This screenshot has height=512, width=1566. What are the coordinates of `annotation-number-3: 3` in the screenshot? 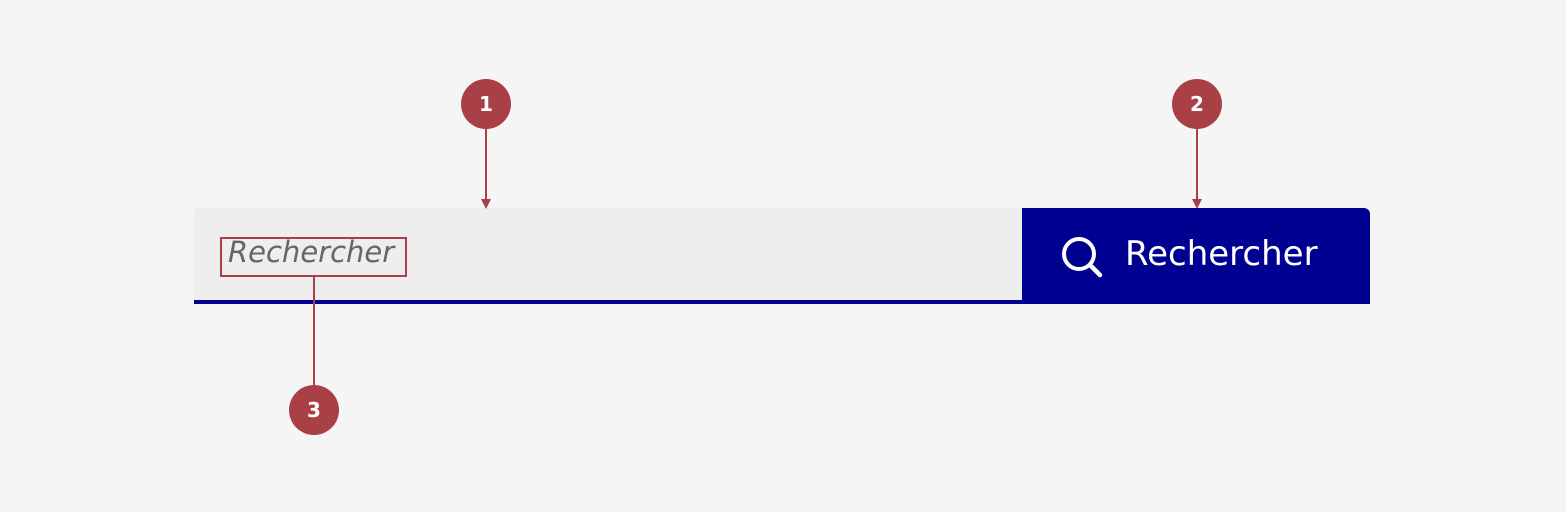 It's located at (314, 410).